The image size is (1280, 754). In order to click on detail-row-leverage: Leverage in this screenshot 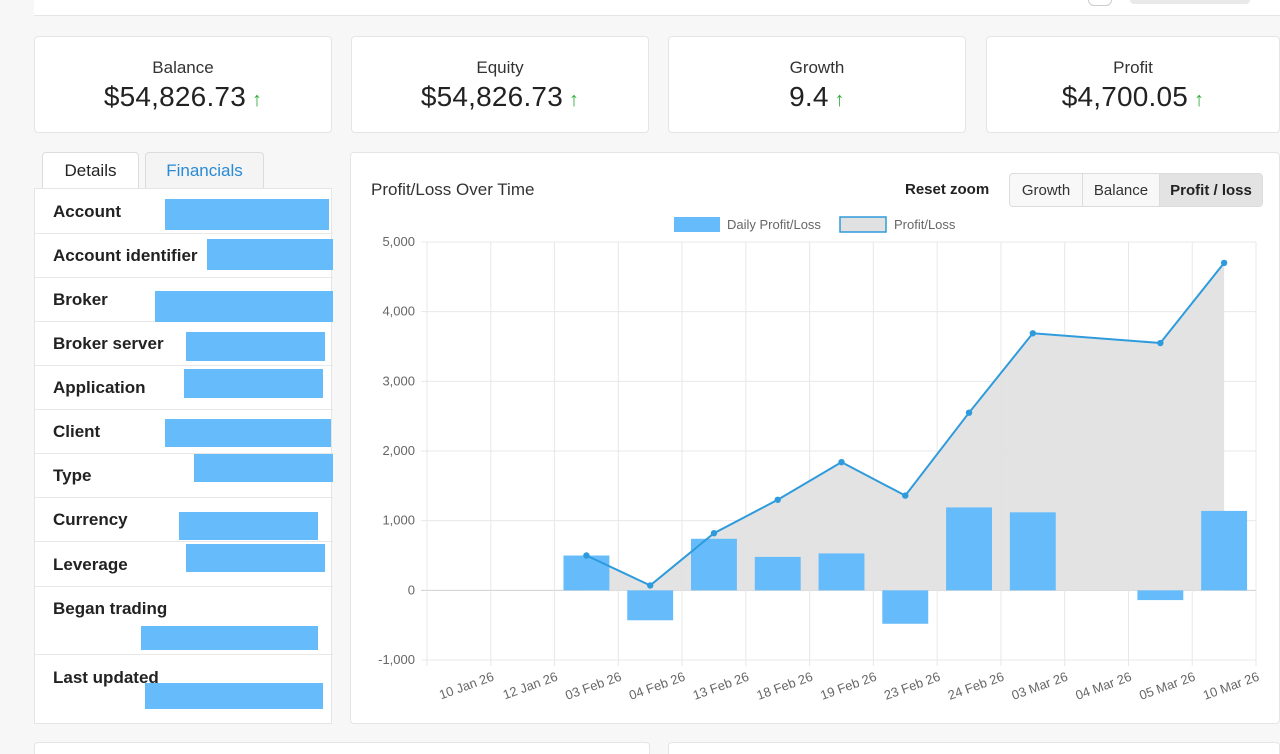, I will do `click(184, 564)`.